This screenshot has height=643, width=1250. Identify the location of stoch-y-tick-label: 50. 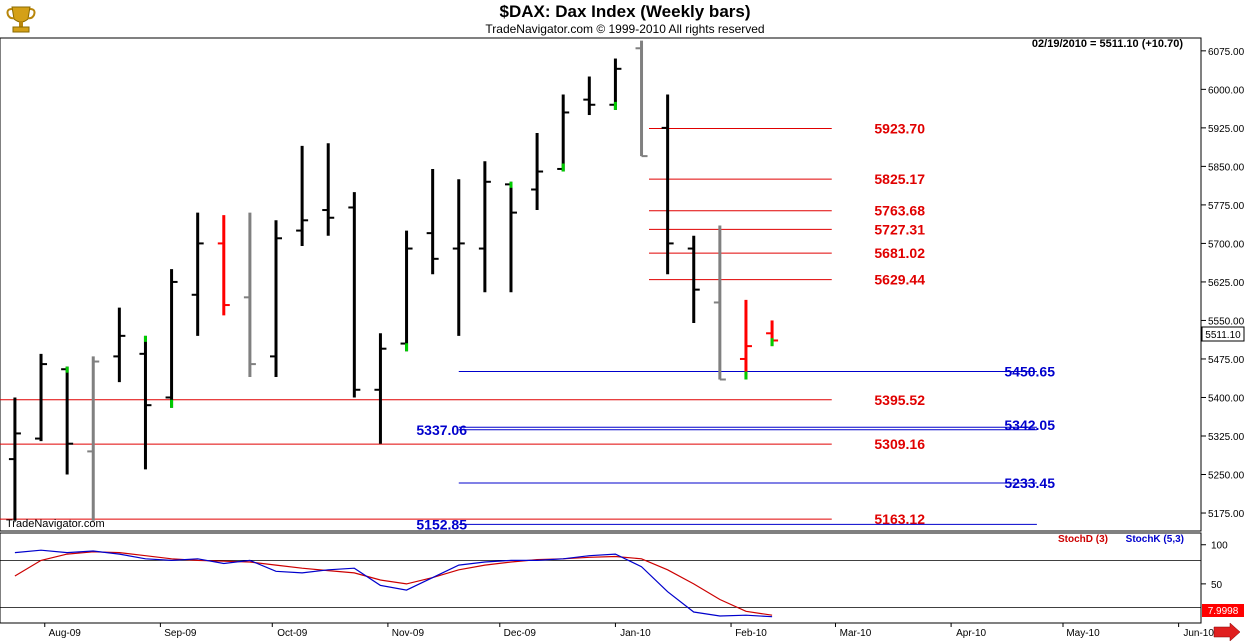
(1217, 585).